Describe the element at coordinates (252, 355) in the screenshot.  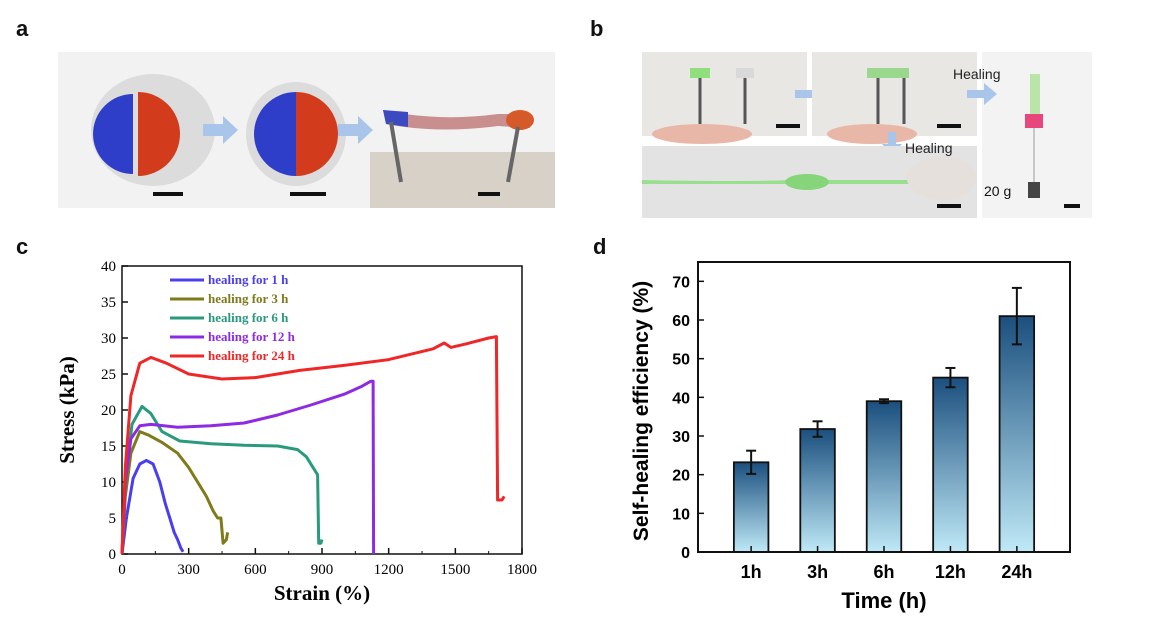
I see `chart-c-legend-label: healing for 24 h` at that location.